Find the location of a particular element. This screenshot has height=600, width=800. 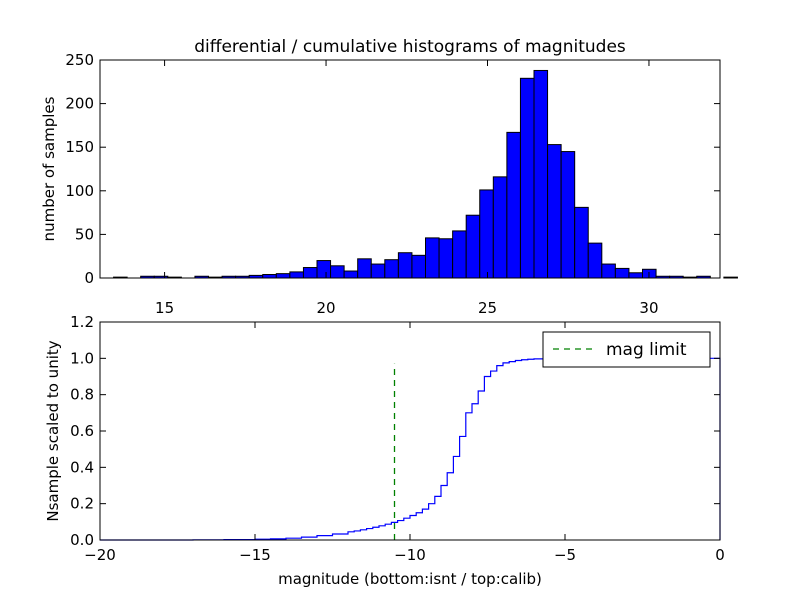

histogram-x-tick-label: 30 is located at coordinates (648, 308).